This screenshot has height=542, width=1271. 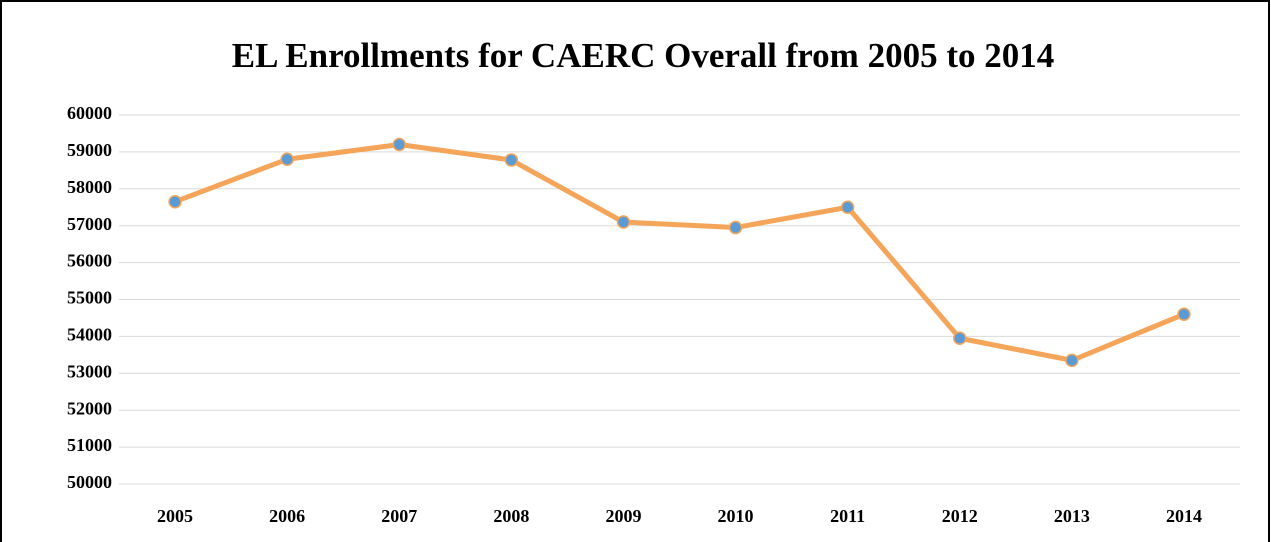 I want to click on y-tick-label: 55000, so click(x=89, y=298).